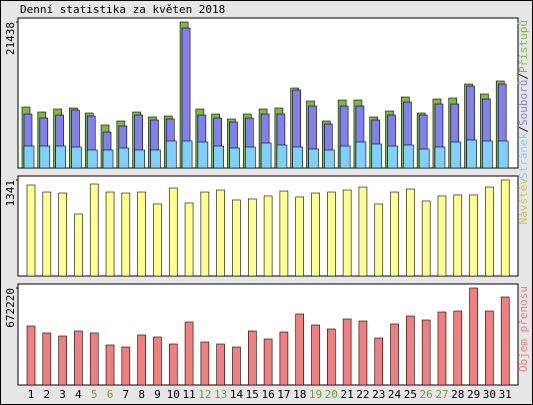 The image size is (533, 405). Describe the element at coordinates (523, 99) in the screenshot. I see `legend: Stránek/Souborů/Přístupů` at that location.